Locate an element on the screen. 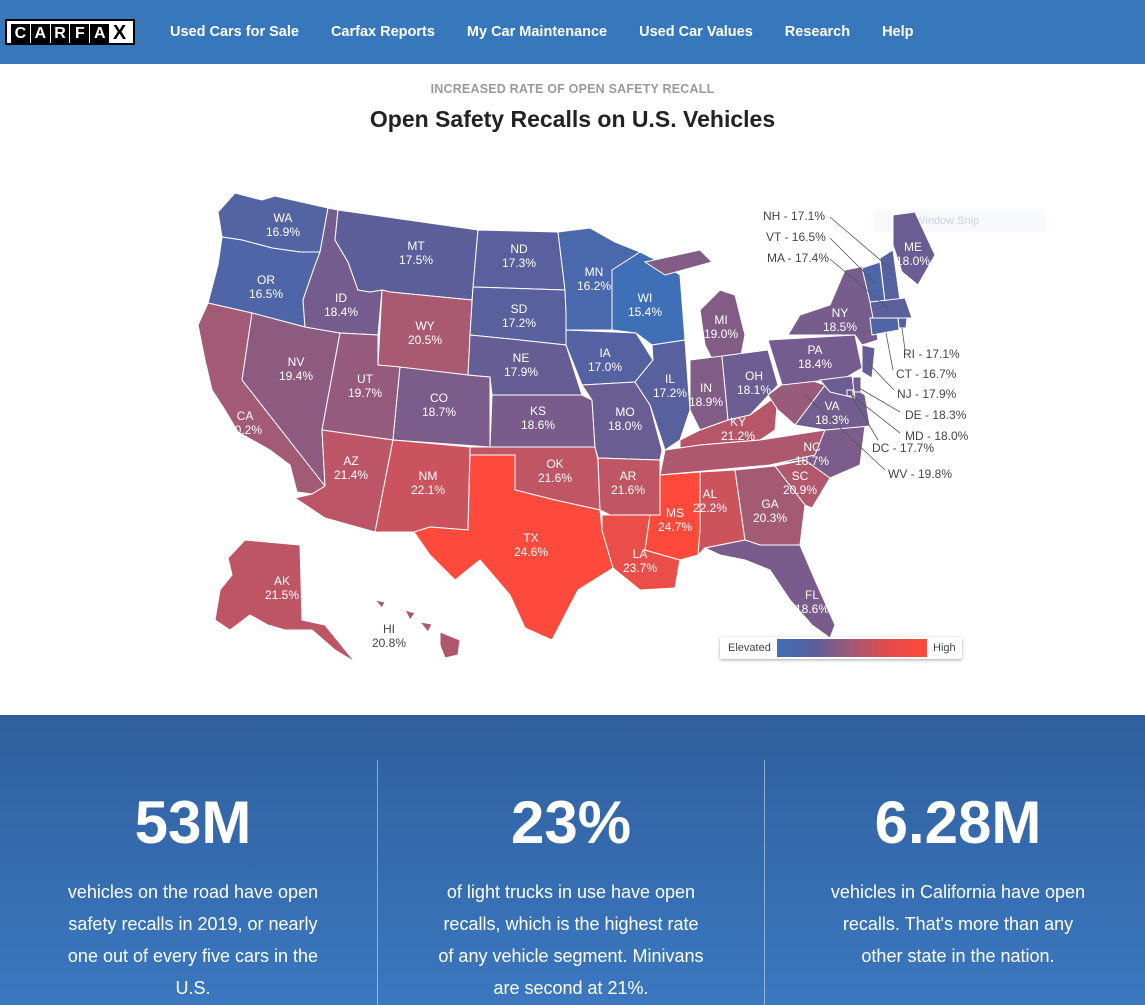  state-value-mi: 19.0% is located at coordinates (721, 334).